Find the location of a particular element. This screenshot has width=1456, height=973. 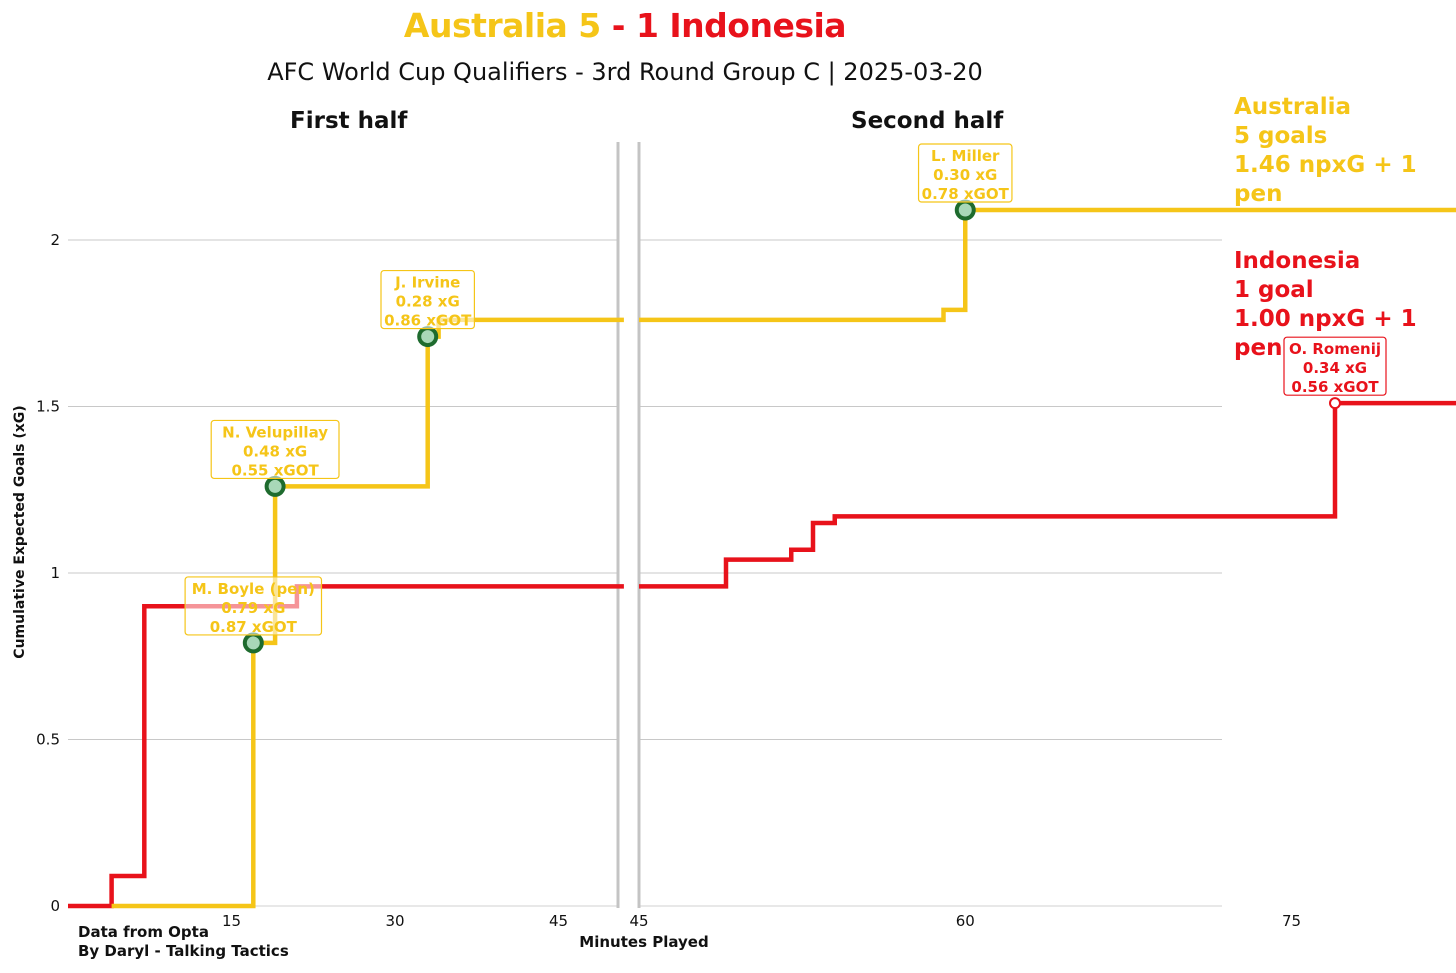

y-tick-label: 1 is located at coordinates (55, 573).